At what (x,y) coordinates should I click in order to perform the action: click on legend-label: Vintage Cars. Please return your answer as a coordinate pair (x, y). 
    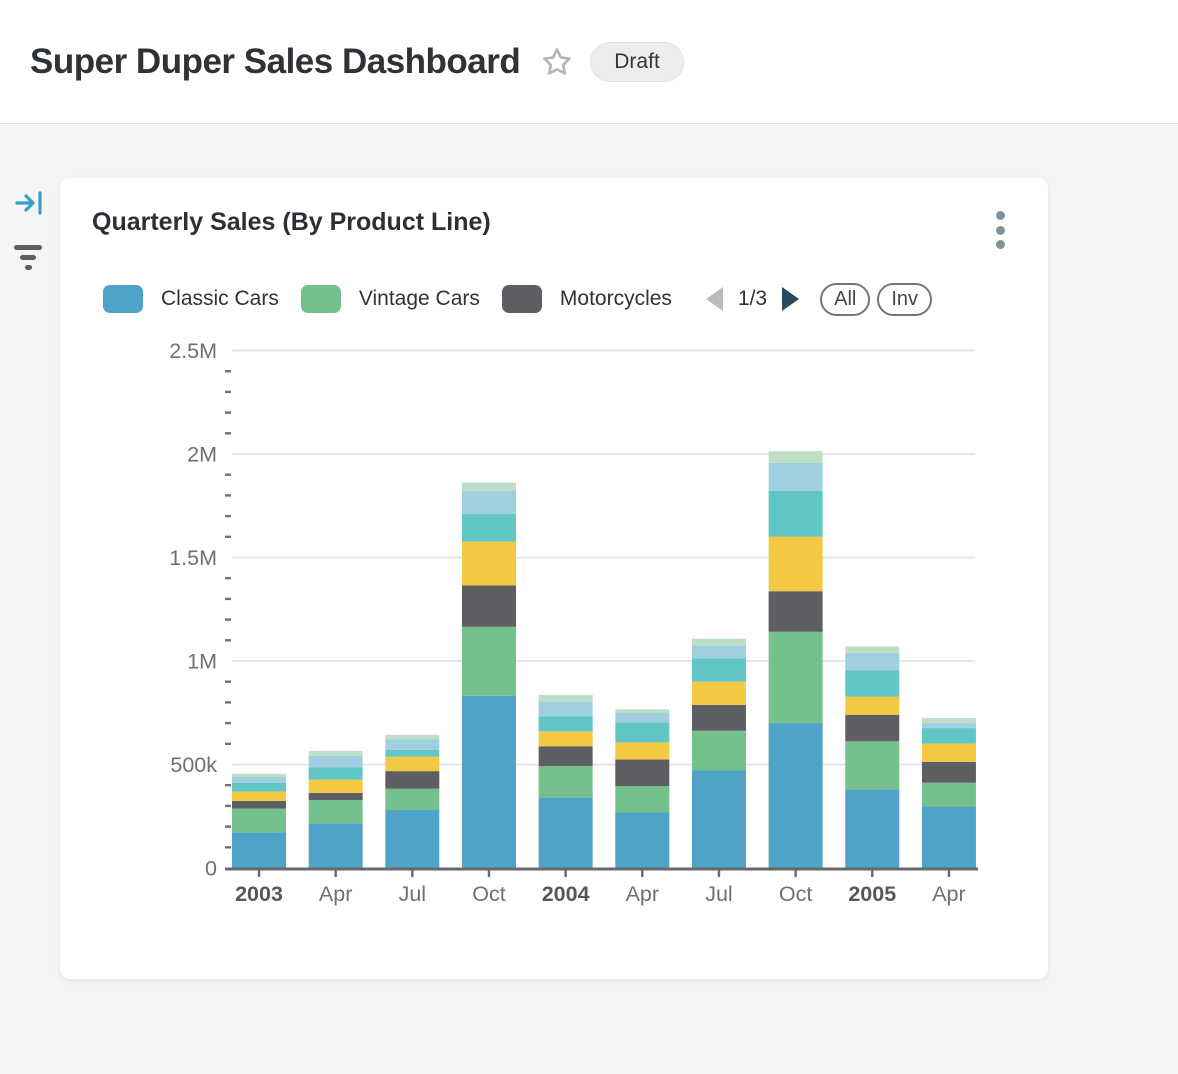
    Looking at the image, I should click on (419, 298).